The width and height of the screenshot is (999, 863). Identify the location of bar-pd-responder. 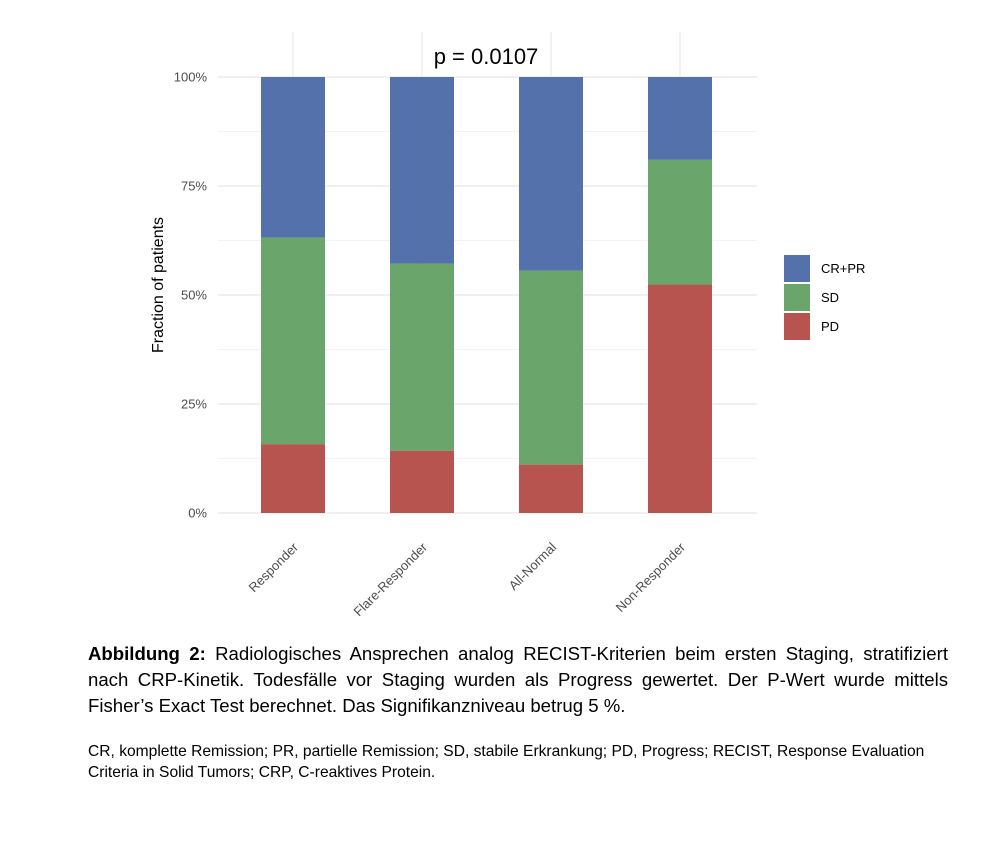
(293, 478).